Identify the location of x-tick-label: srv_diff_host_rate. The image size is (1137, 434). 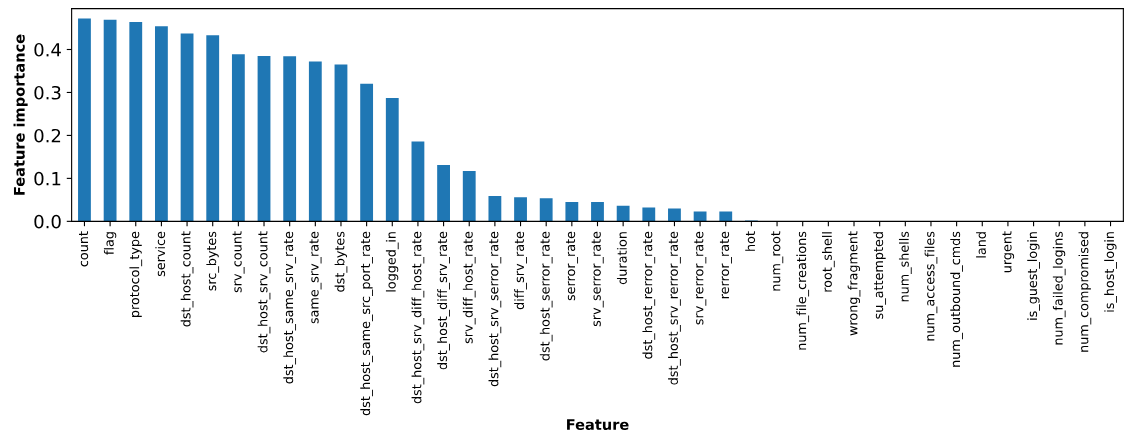
(469, 287).